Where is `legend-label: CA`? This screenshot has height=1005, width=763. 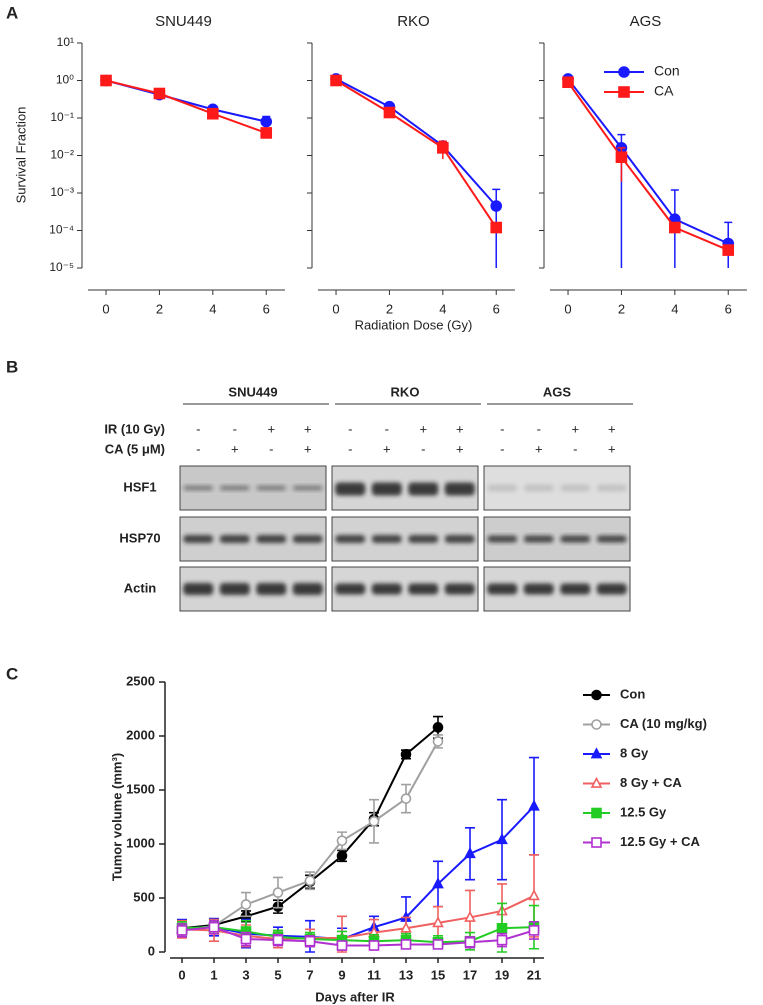 legend-label: CA is located at coordinates (664, 91).